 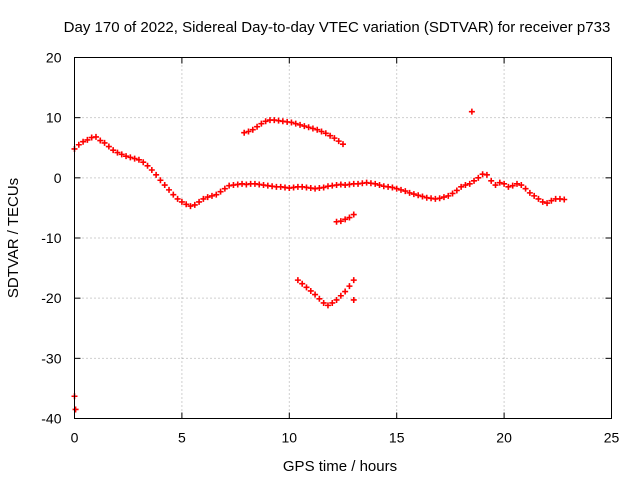 What do you see at coordinates (290, 438) in the screenshot?
I see `x-tick-label: 10` at bounding box center [290, 438].